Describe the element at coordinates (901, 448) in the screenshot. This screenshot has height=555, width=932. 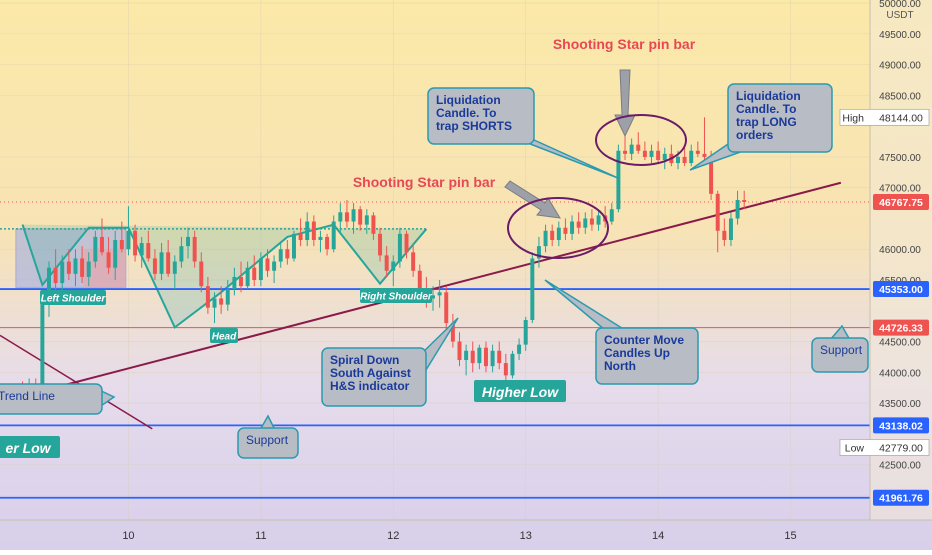
I see `price-tag-value: 42779.00` at that location.